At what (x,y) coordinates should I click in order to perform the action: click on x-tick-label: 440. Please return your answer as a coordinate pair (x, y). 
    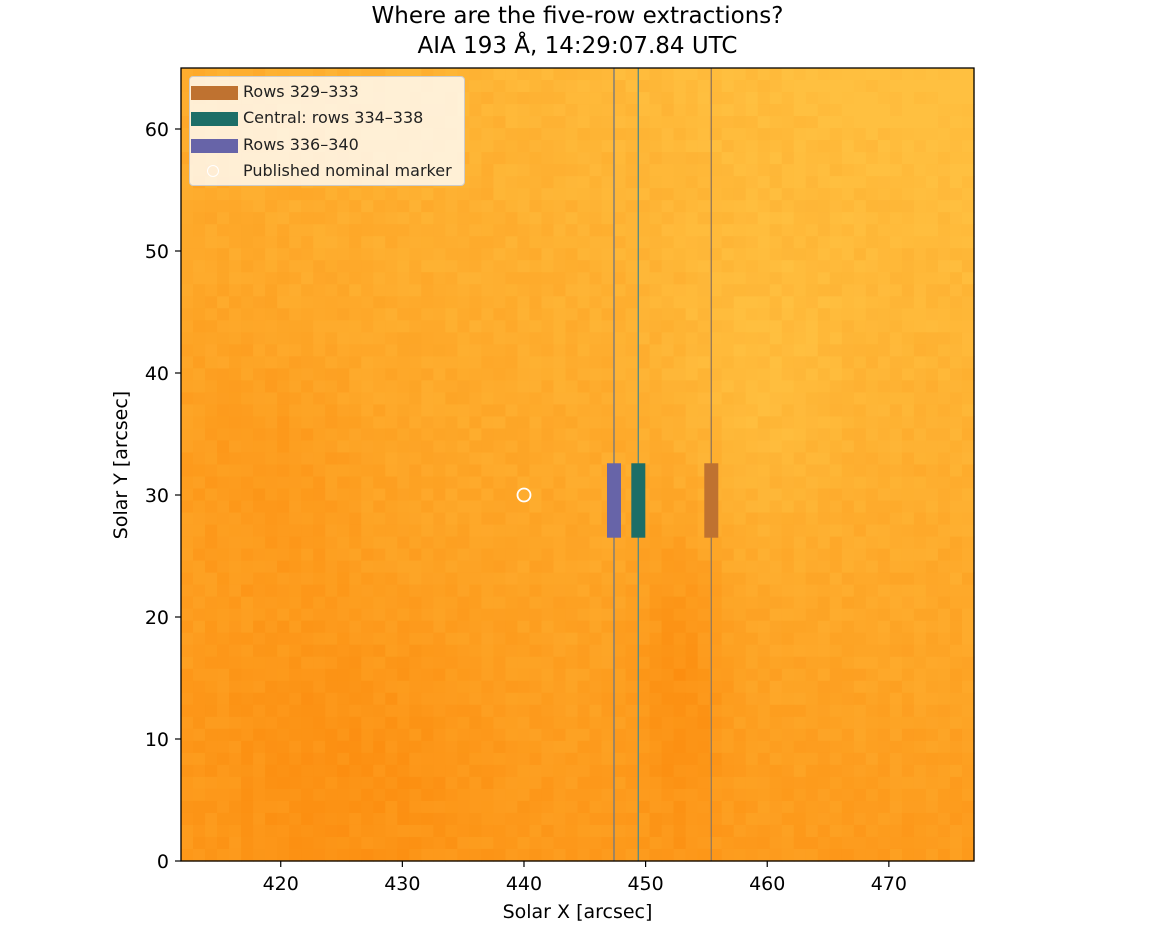
    Looking at the image, I should click on (524, 884).